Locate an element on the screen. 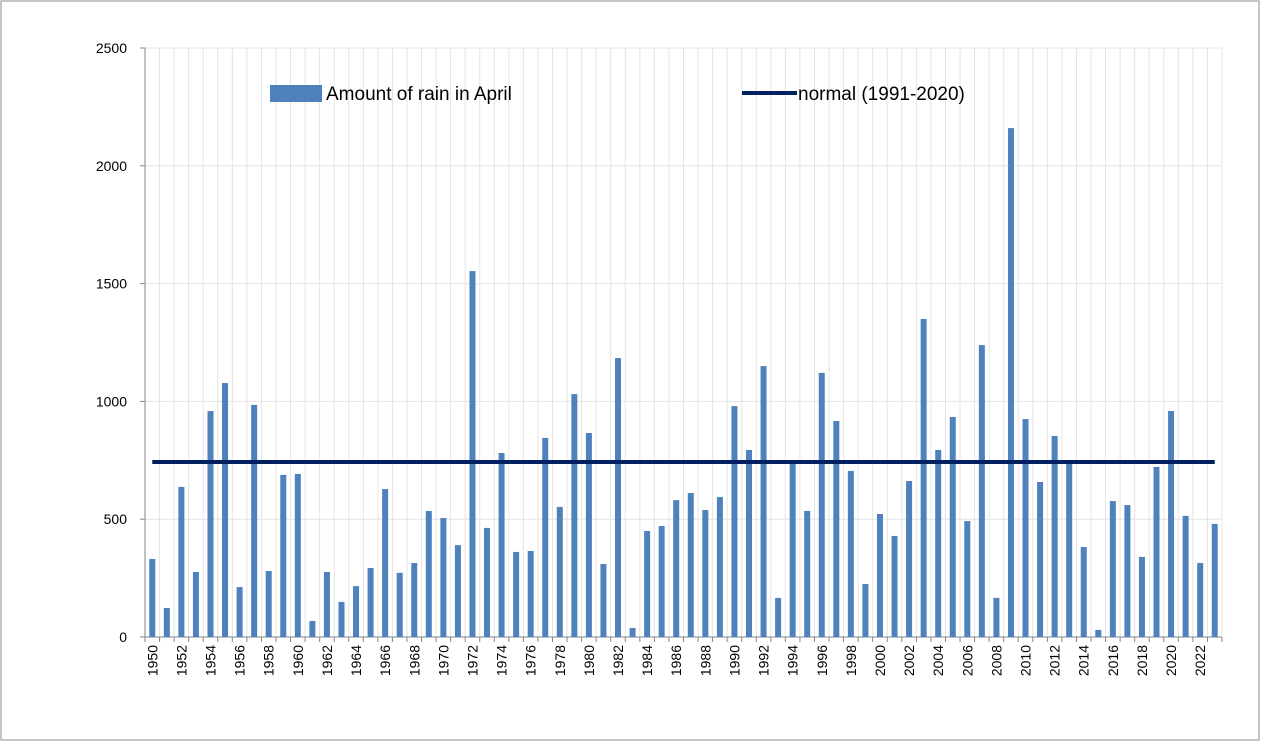  x-tick-label: 1956 is located at coordinates (240, 660).